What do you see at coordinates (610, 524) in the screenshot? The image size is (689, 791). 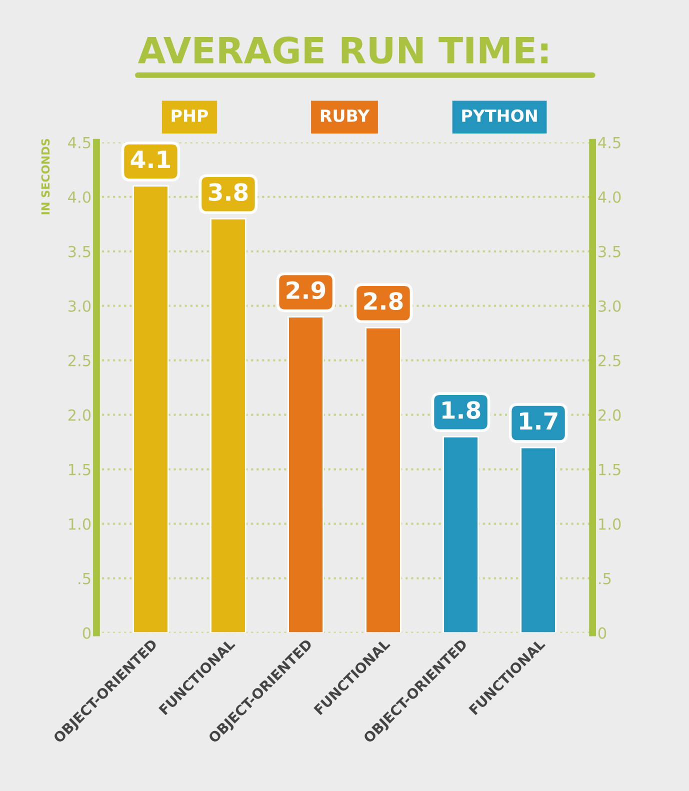 I see `y2-tick-label: 1.0` at bounding box center [610, 524].